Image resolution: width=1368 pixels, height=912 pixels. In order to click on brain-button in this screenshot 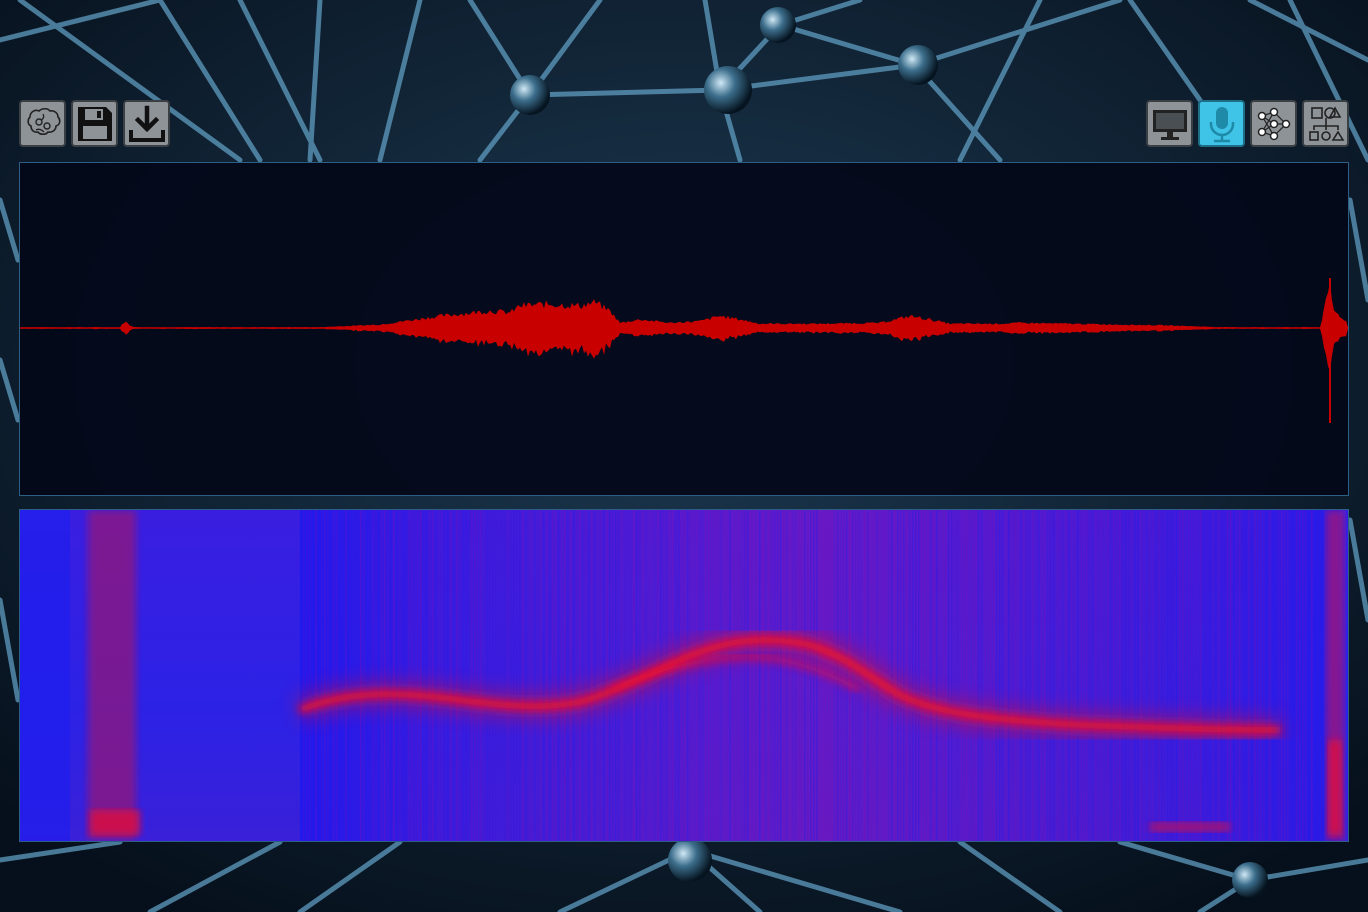, I will do `click(42, 123)`.